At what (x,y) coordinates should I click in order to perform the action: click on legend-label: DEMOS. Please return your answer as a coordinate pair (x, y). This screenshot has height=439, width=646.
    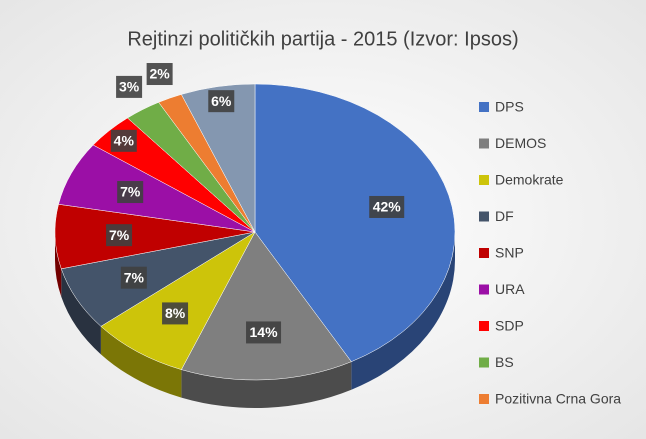
    Looking at the image, I should click on (520, 143).